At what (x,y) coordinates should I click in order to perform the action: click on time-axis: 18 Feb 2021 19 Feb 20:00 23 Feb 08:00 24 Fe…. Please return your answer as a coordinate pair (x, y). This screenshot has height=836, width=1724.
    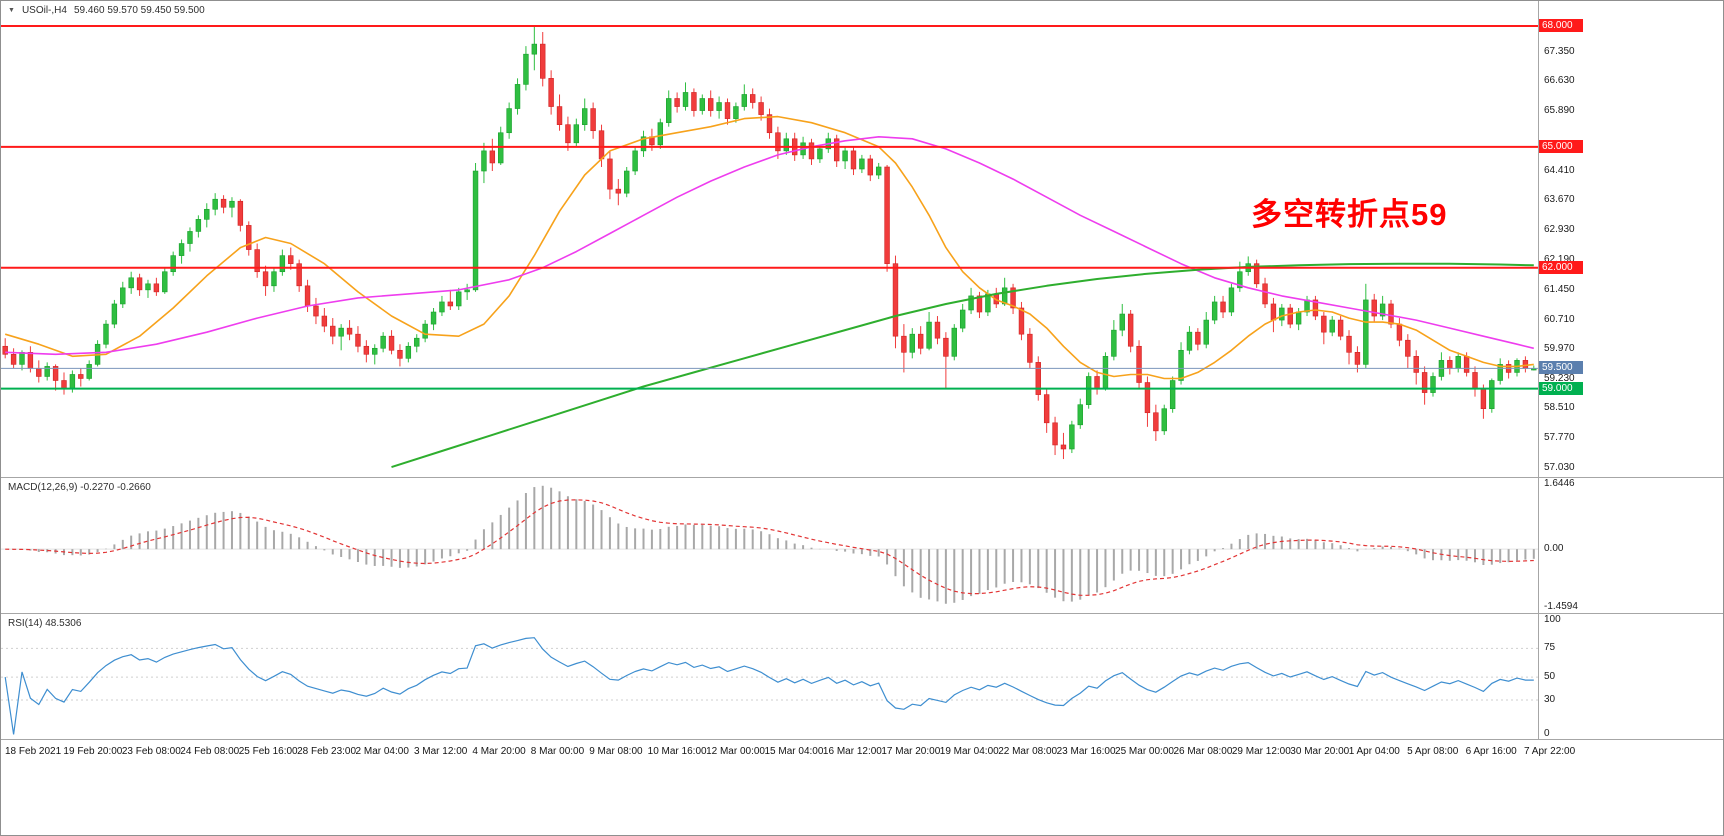
    Looking at the image, I should click on (862, 752).